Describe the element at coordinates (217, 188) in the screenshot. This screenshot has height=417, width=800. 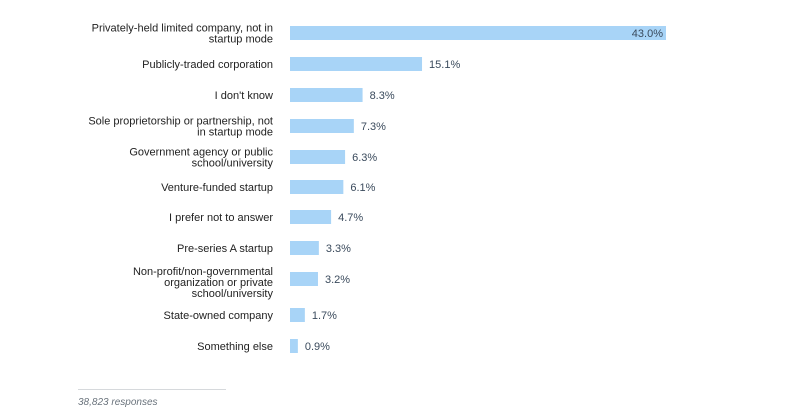
I see `category-label-5: Venture-funded startup` at that location.